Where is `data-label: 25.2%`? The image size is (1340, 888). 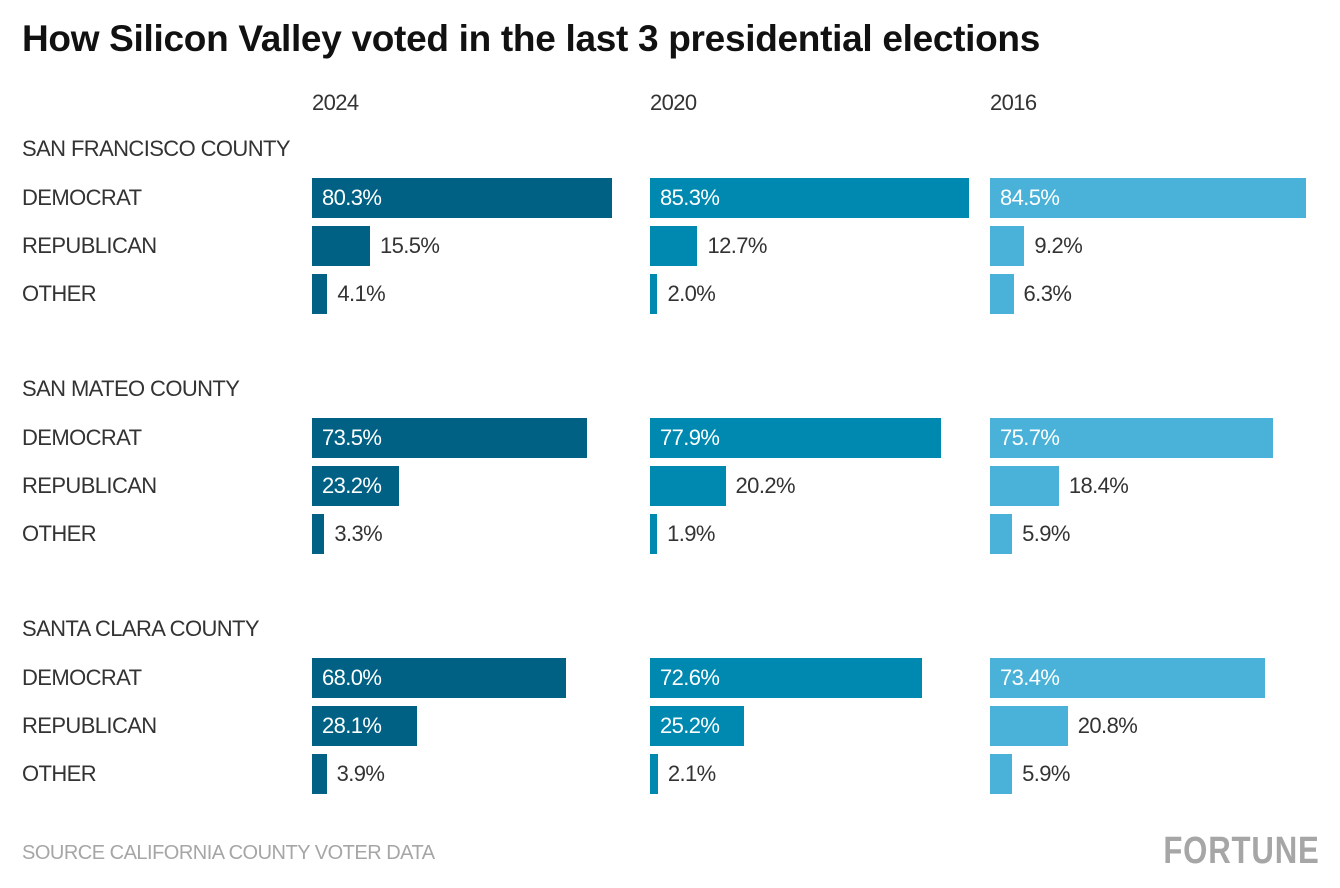
data-label: 25.2% is located at coordinates (690, 725).